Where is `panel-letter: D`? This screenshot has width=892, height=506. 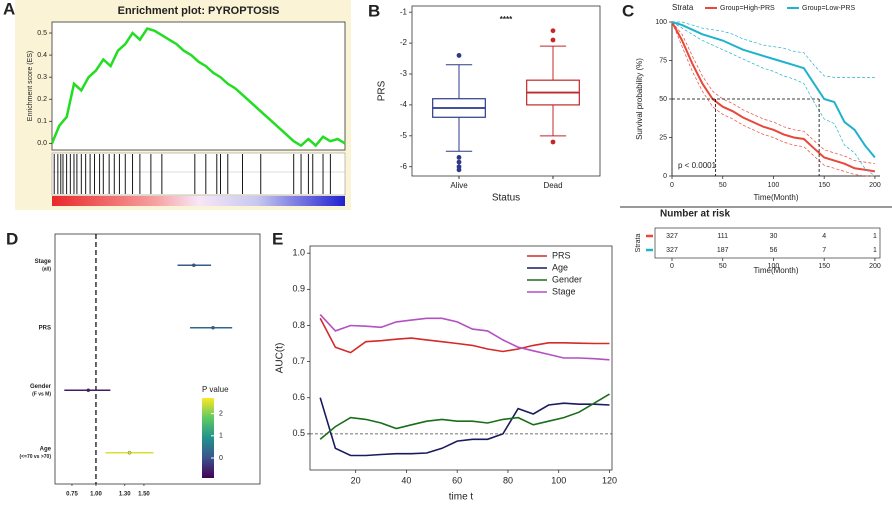
panel-letter: D is located at coordinates (12, 238).